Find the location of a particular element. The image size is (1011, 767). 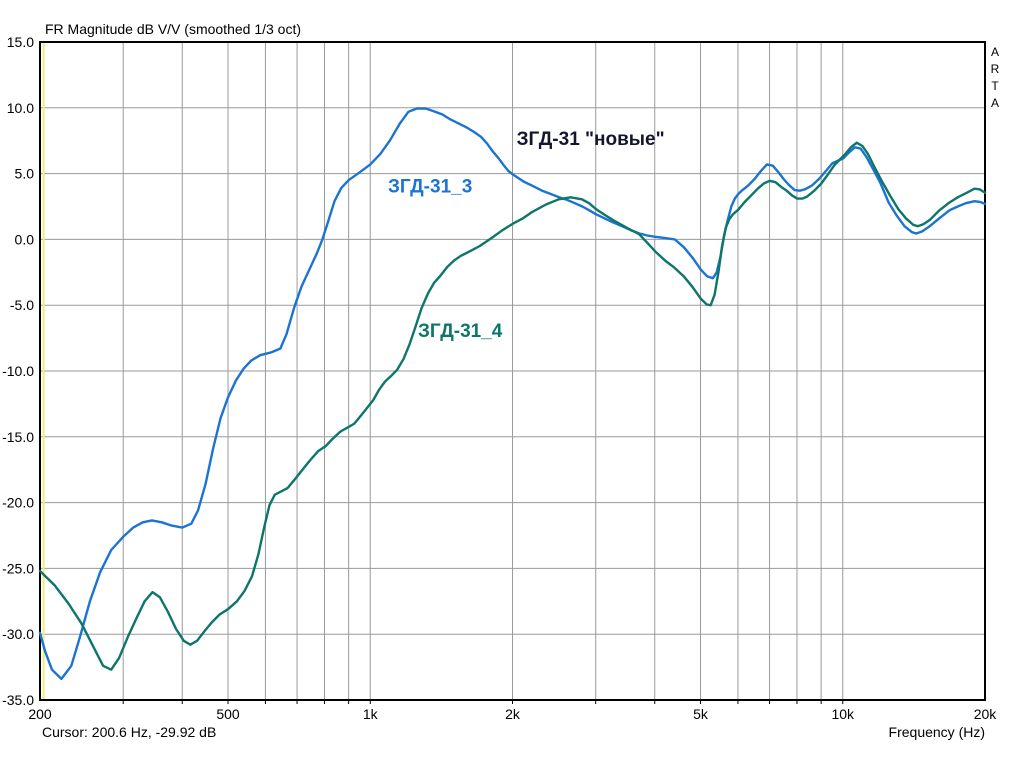

y-tick-label: -10.0 is located at coordinates (18, 371).